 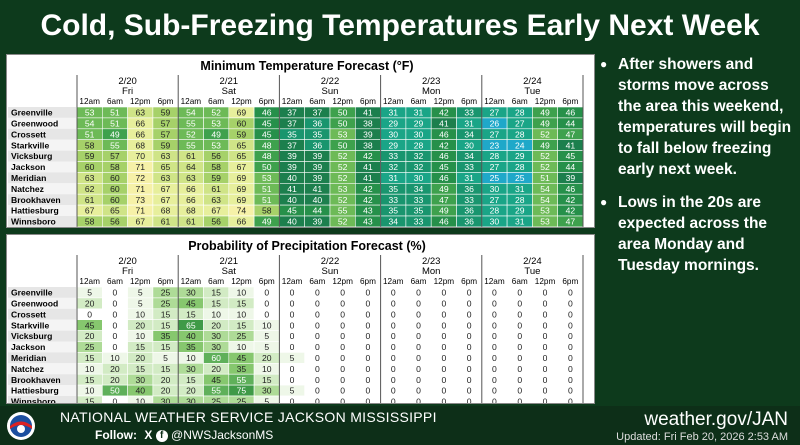 I want to click on pop-cell-value: 55, so click(x=242, y=380).